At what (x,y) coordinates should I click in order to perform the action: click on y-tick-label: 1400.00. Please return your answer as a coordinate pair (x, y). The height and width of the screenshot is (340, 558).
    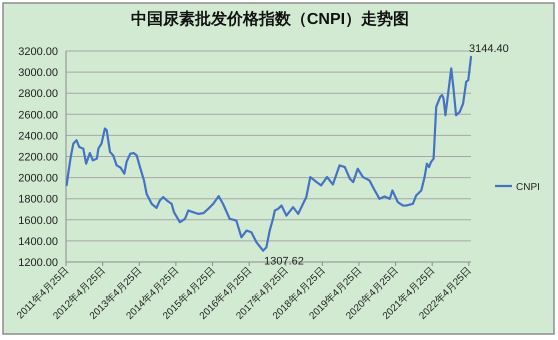
    Looking at the image, I should click on (38, 242).